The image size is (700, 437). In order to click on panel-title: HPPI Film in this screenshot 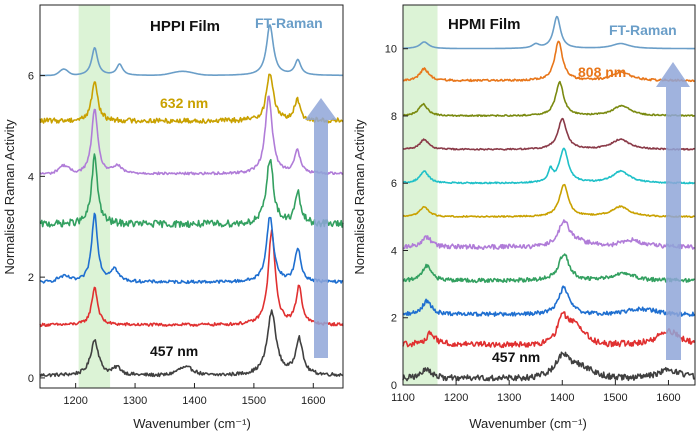, I will do `click(185, 26)`.